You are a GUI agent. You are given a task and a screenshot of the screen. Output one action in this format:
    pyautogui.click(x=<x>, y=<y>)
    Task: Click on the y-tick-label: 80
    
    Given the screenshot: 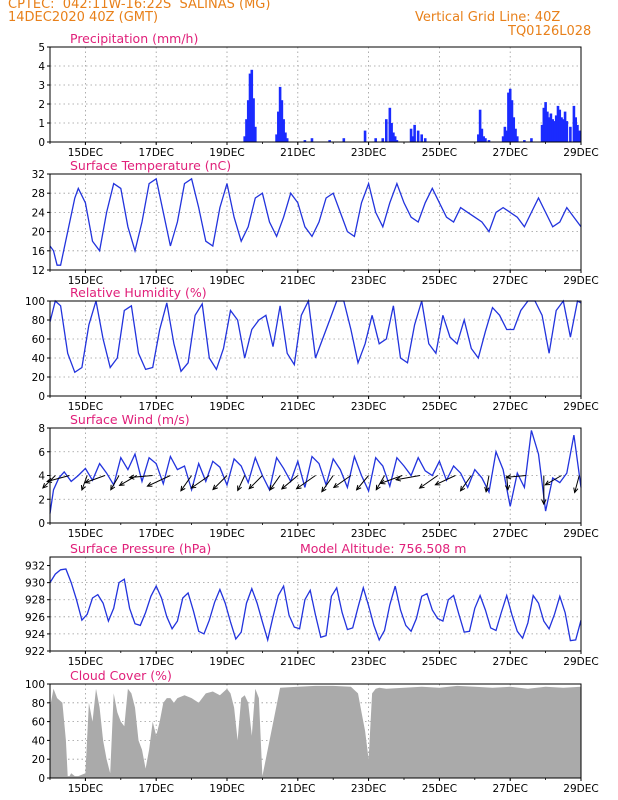 What is the action you would take?
    pyautogui.click(x=38, y=704)
    